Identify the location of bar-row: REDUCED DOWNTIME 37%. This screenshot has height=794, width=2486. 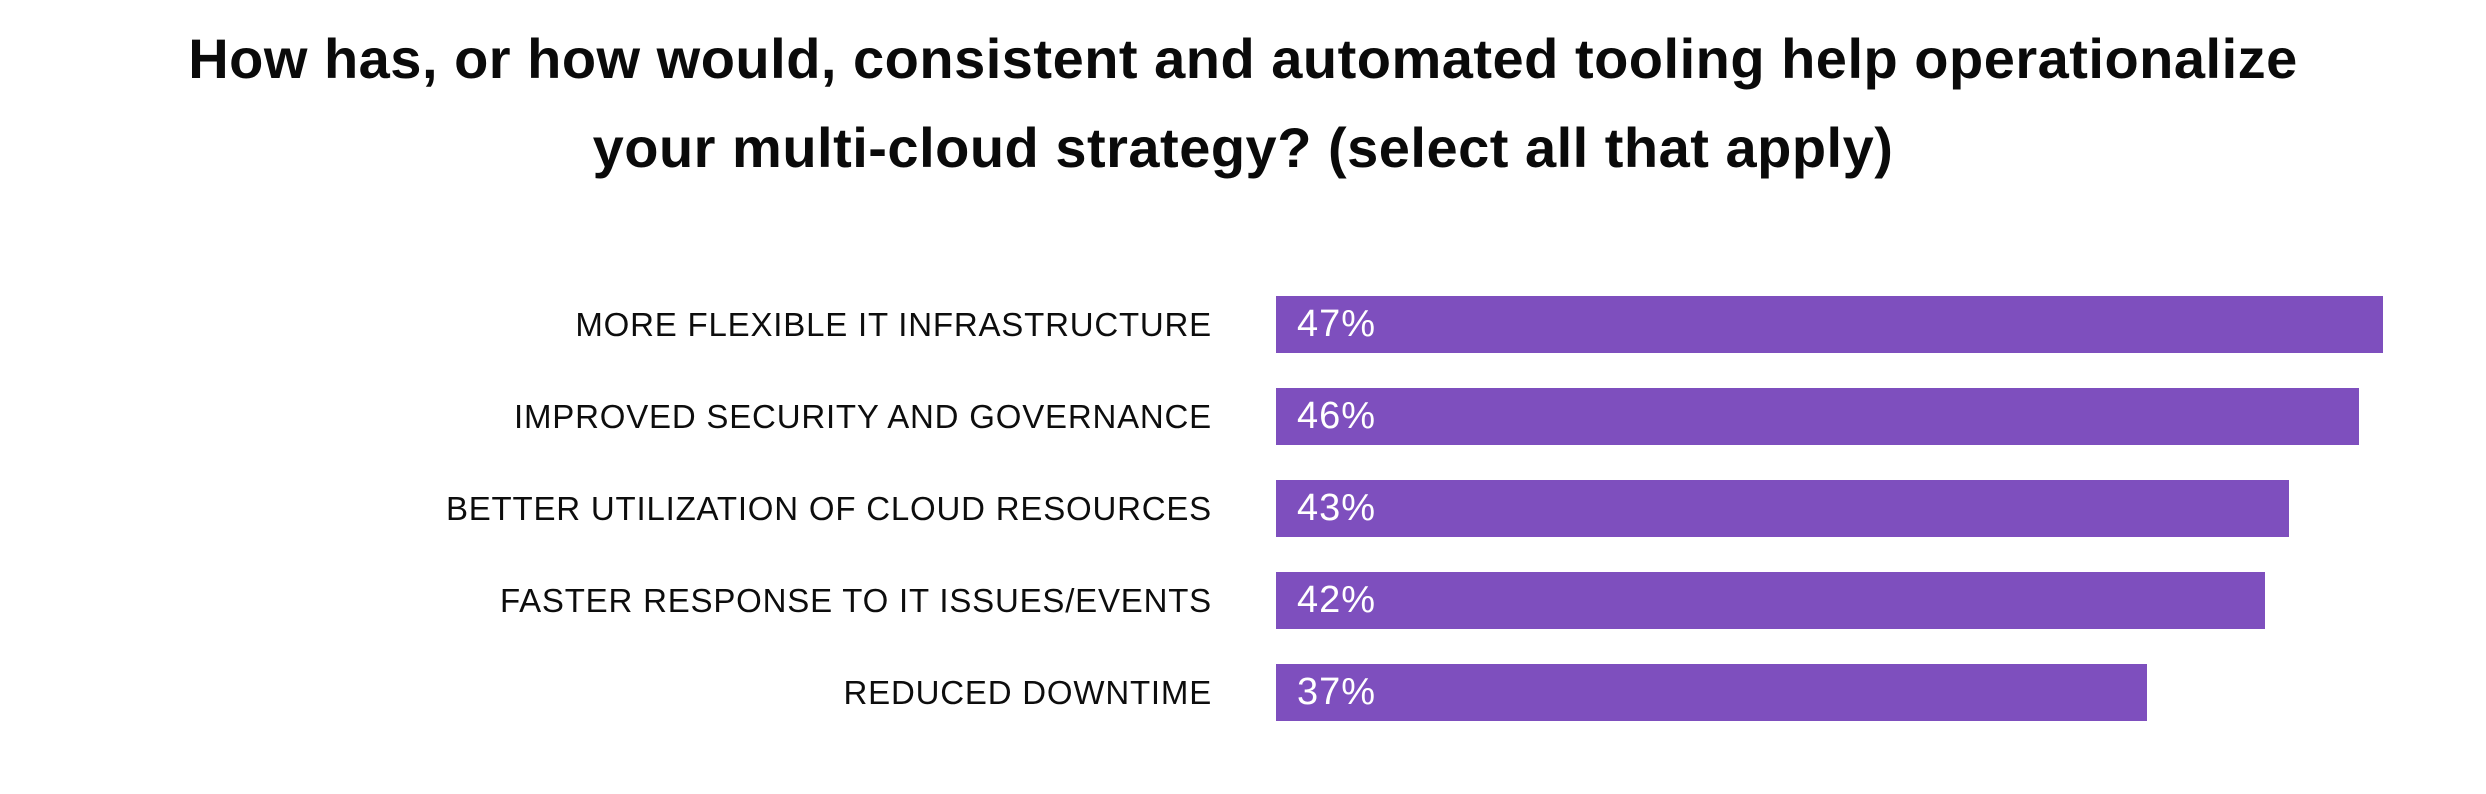
(1243, 692).